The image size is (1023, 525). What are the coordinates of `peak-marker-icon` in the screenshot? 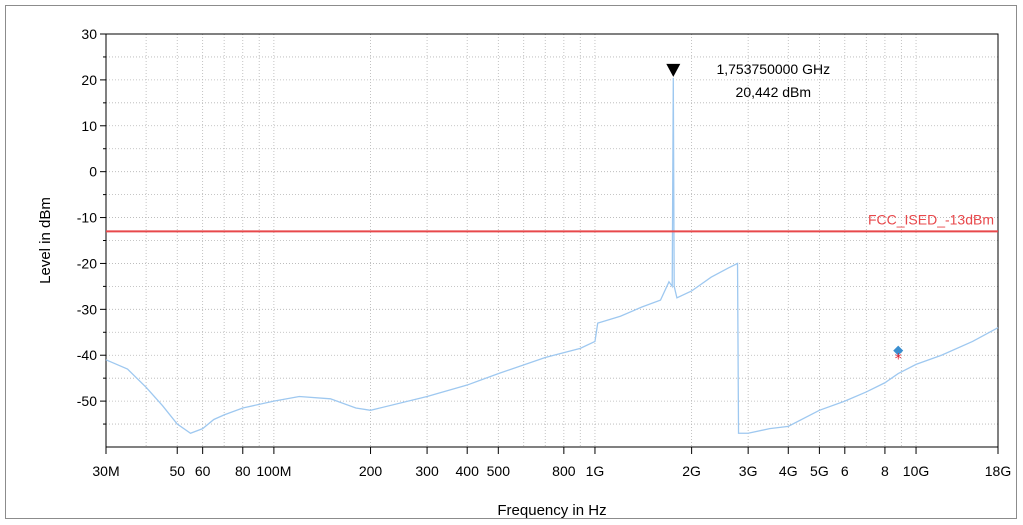 It's located at (673, 70).